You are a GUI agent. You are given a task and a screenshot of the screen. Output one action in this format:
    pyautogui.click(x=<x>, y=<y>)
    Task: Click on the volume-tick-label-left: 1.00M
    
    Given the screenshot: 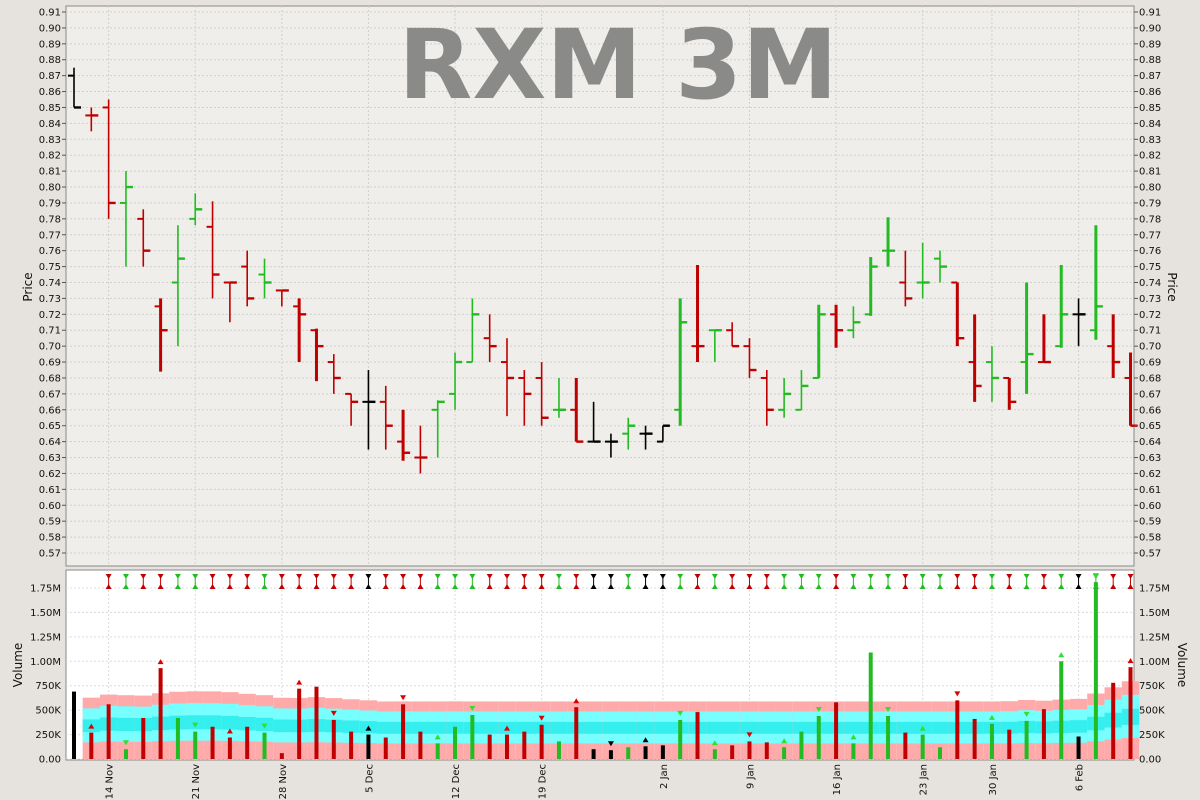 What is the action you would take?
    pyautogui.click(x=45, y=662)
    